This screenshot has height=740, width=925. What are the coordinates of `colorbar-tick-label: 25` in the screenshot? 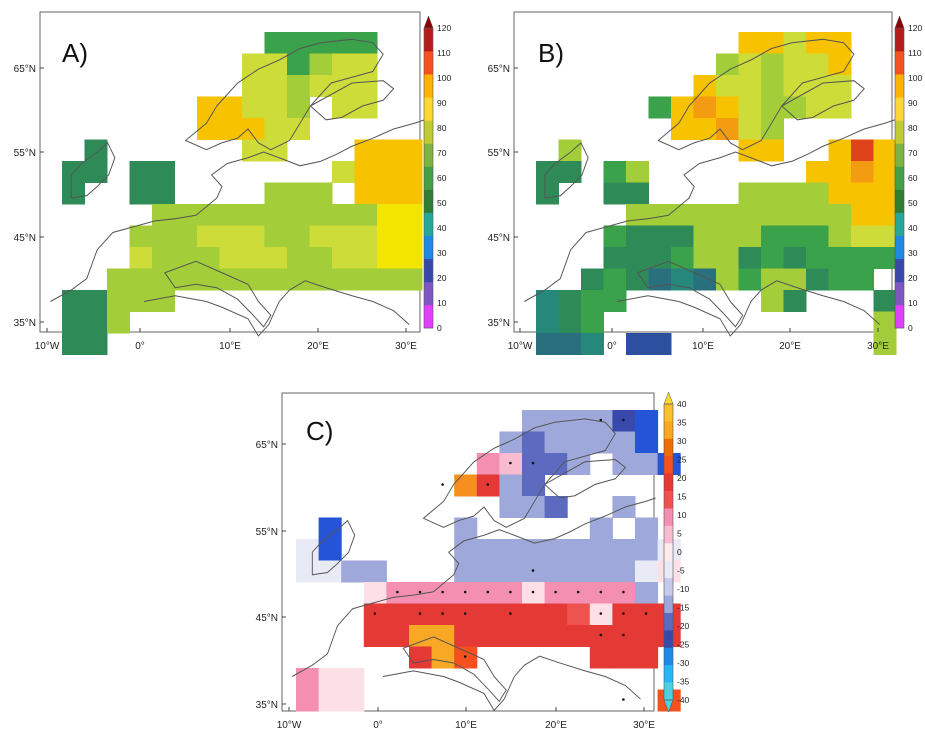 It's located at (682, 460).